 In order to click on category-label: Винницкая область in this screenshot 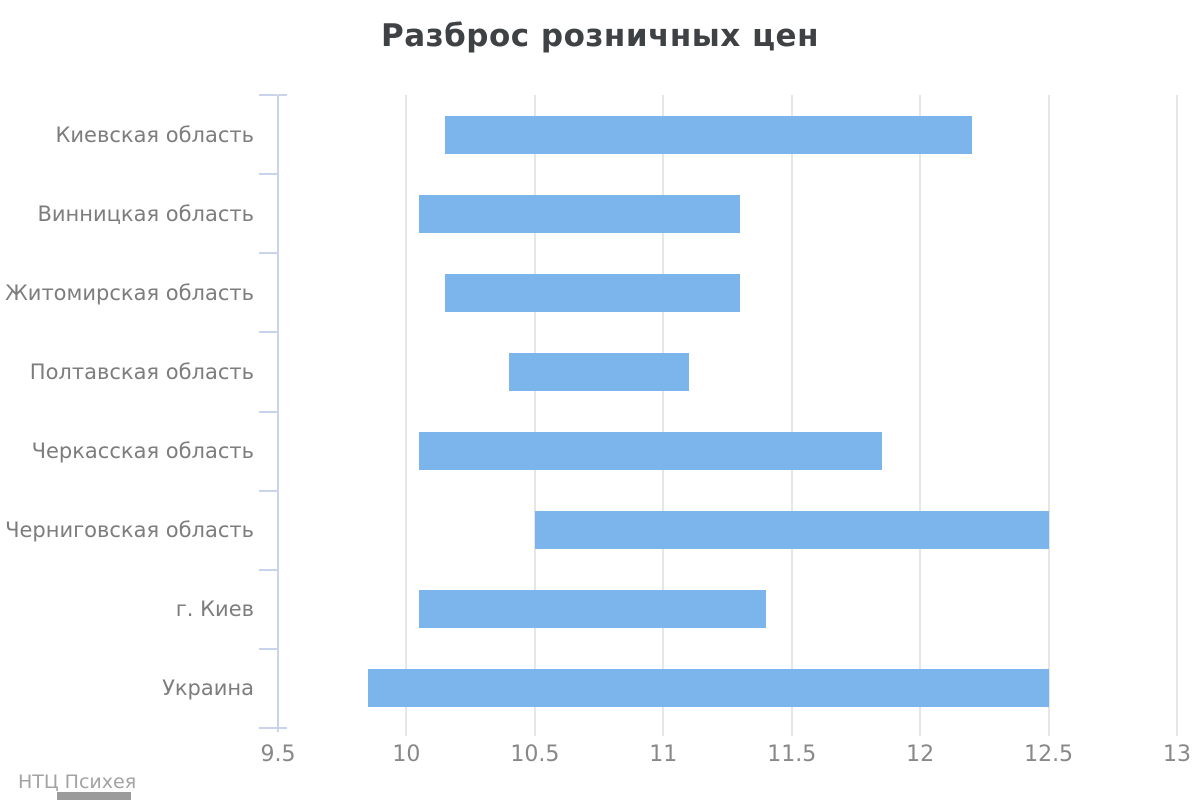, I will do `click(145, 213)`.